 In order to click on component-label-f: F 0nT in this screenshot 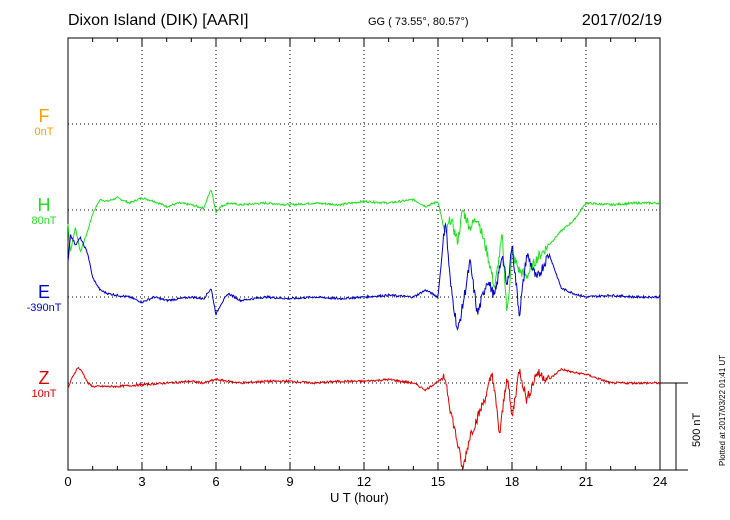, I will do `click(44, 122)`.